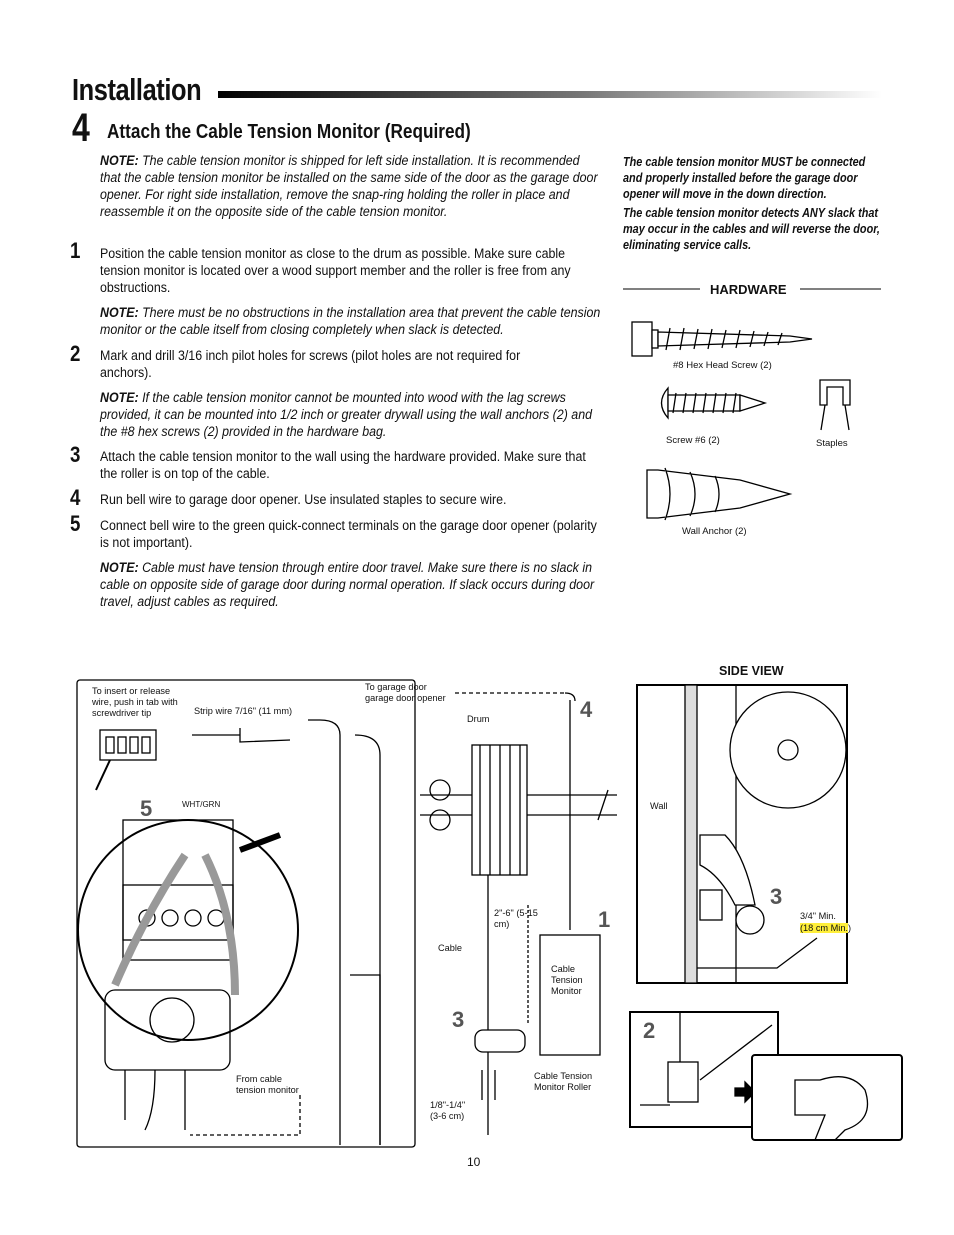 This screenshot has width=954, height=1235. I want to click on figure-label: WHT/GRN, so click(201, 804).